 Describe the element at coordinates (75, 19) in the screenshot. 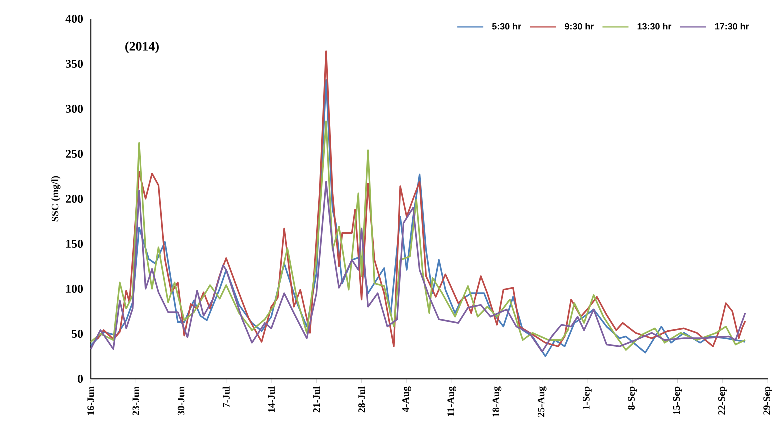

I see `y-tick-label: 400` at that location.